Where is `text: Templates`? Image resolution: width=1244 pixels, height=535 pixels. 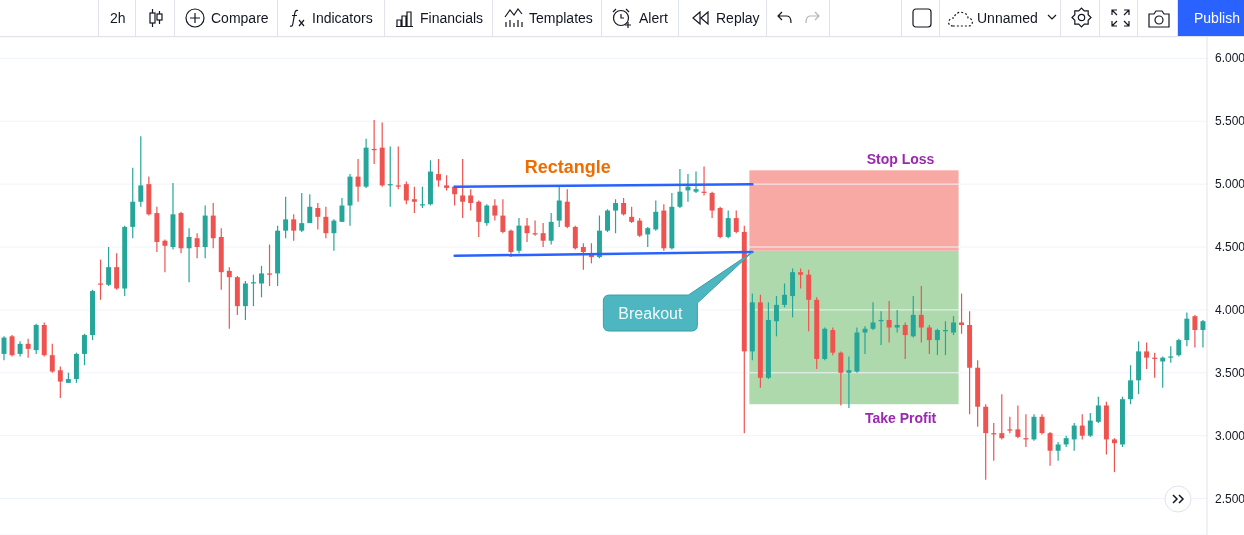 text: Templates is located at coordinates (561, 18).